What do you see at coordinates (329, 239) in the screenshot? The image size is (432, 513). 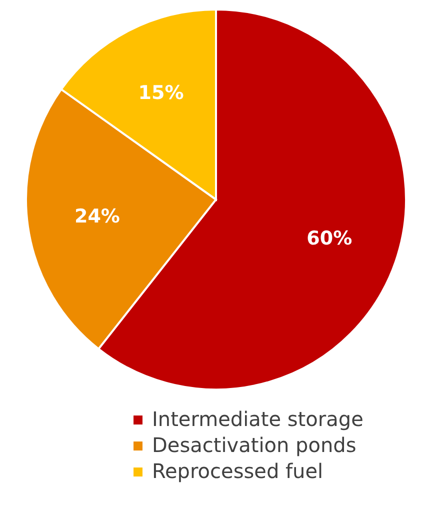 I see `data-label: 60%` at bounding box center [329, 239].